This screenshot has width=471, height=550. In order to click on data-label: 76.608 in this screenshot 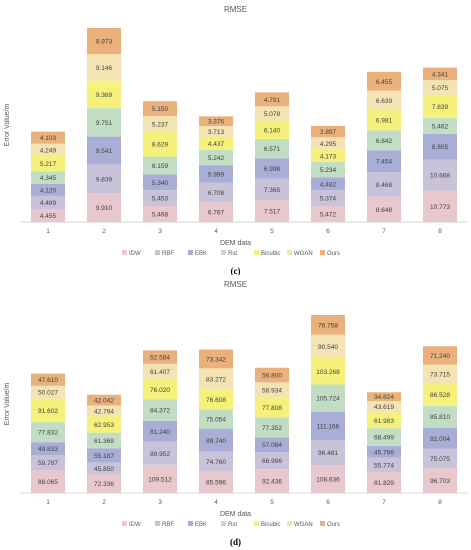, I will do `click(216, 400)`.